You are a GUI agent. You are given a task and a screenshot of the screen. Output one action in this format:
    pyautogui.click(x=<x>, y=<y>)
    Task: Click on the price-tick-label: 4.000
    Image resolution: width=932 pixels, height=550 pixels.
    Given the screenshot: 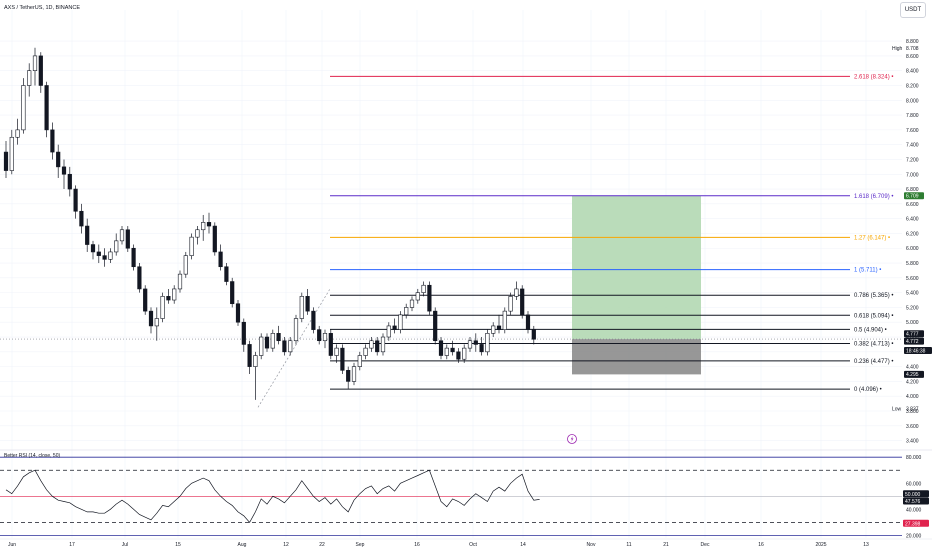 What is the action you would take?
    pyautogui.click(x=912, y=397)
    